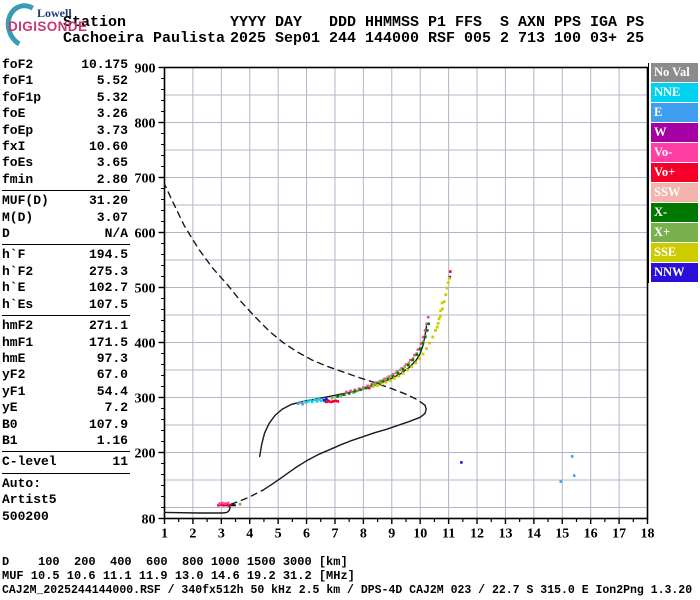 The image size is (700, 600). What do you see at coordinates (112, 130) in the screenshot?
I see `param-value: 3.73` at bounding box center [112, 130].